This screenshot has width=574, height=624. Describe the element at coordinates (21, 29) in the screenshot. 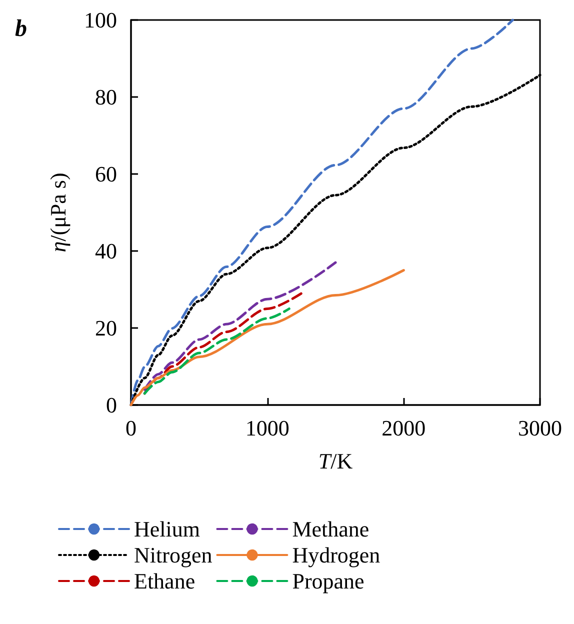

I see `chart-title: b` at that location.